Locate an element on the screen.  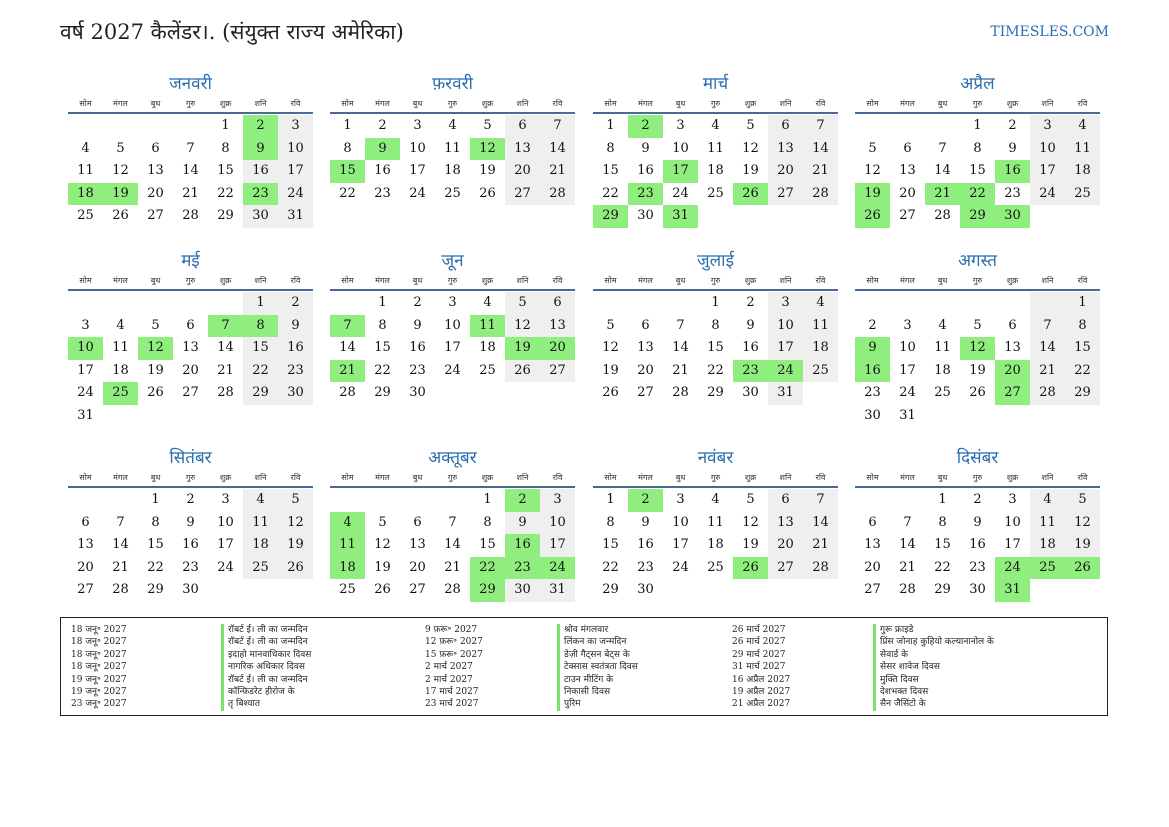
day-cell: 16 is located at coordinates (260, 171).